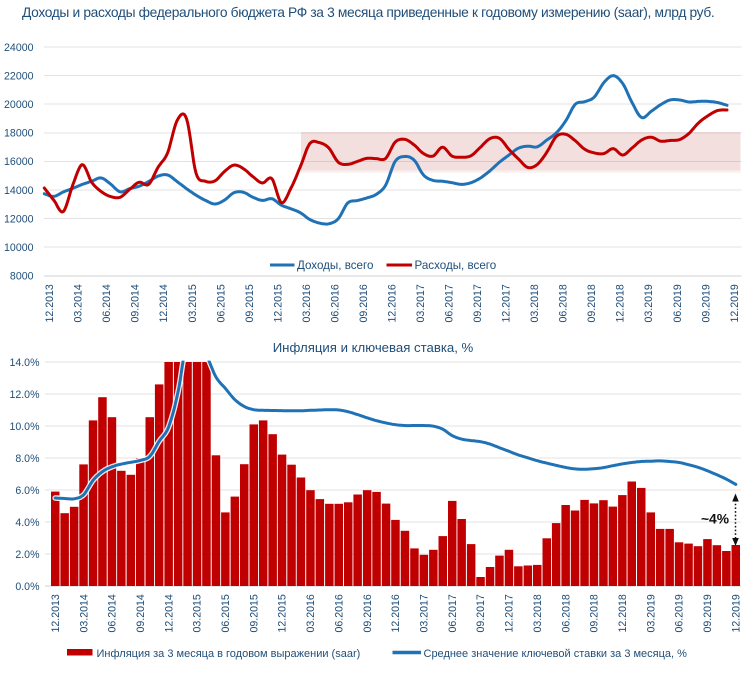 The height and width of the screenshot is (673, 746). I want to click on svg-text: 6.0%, so click(27, 491).